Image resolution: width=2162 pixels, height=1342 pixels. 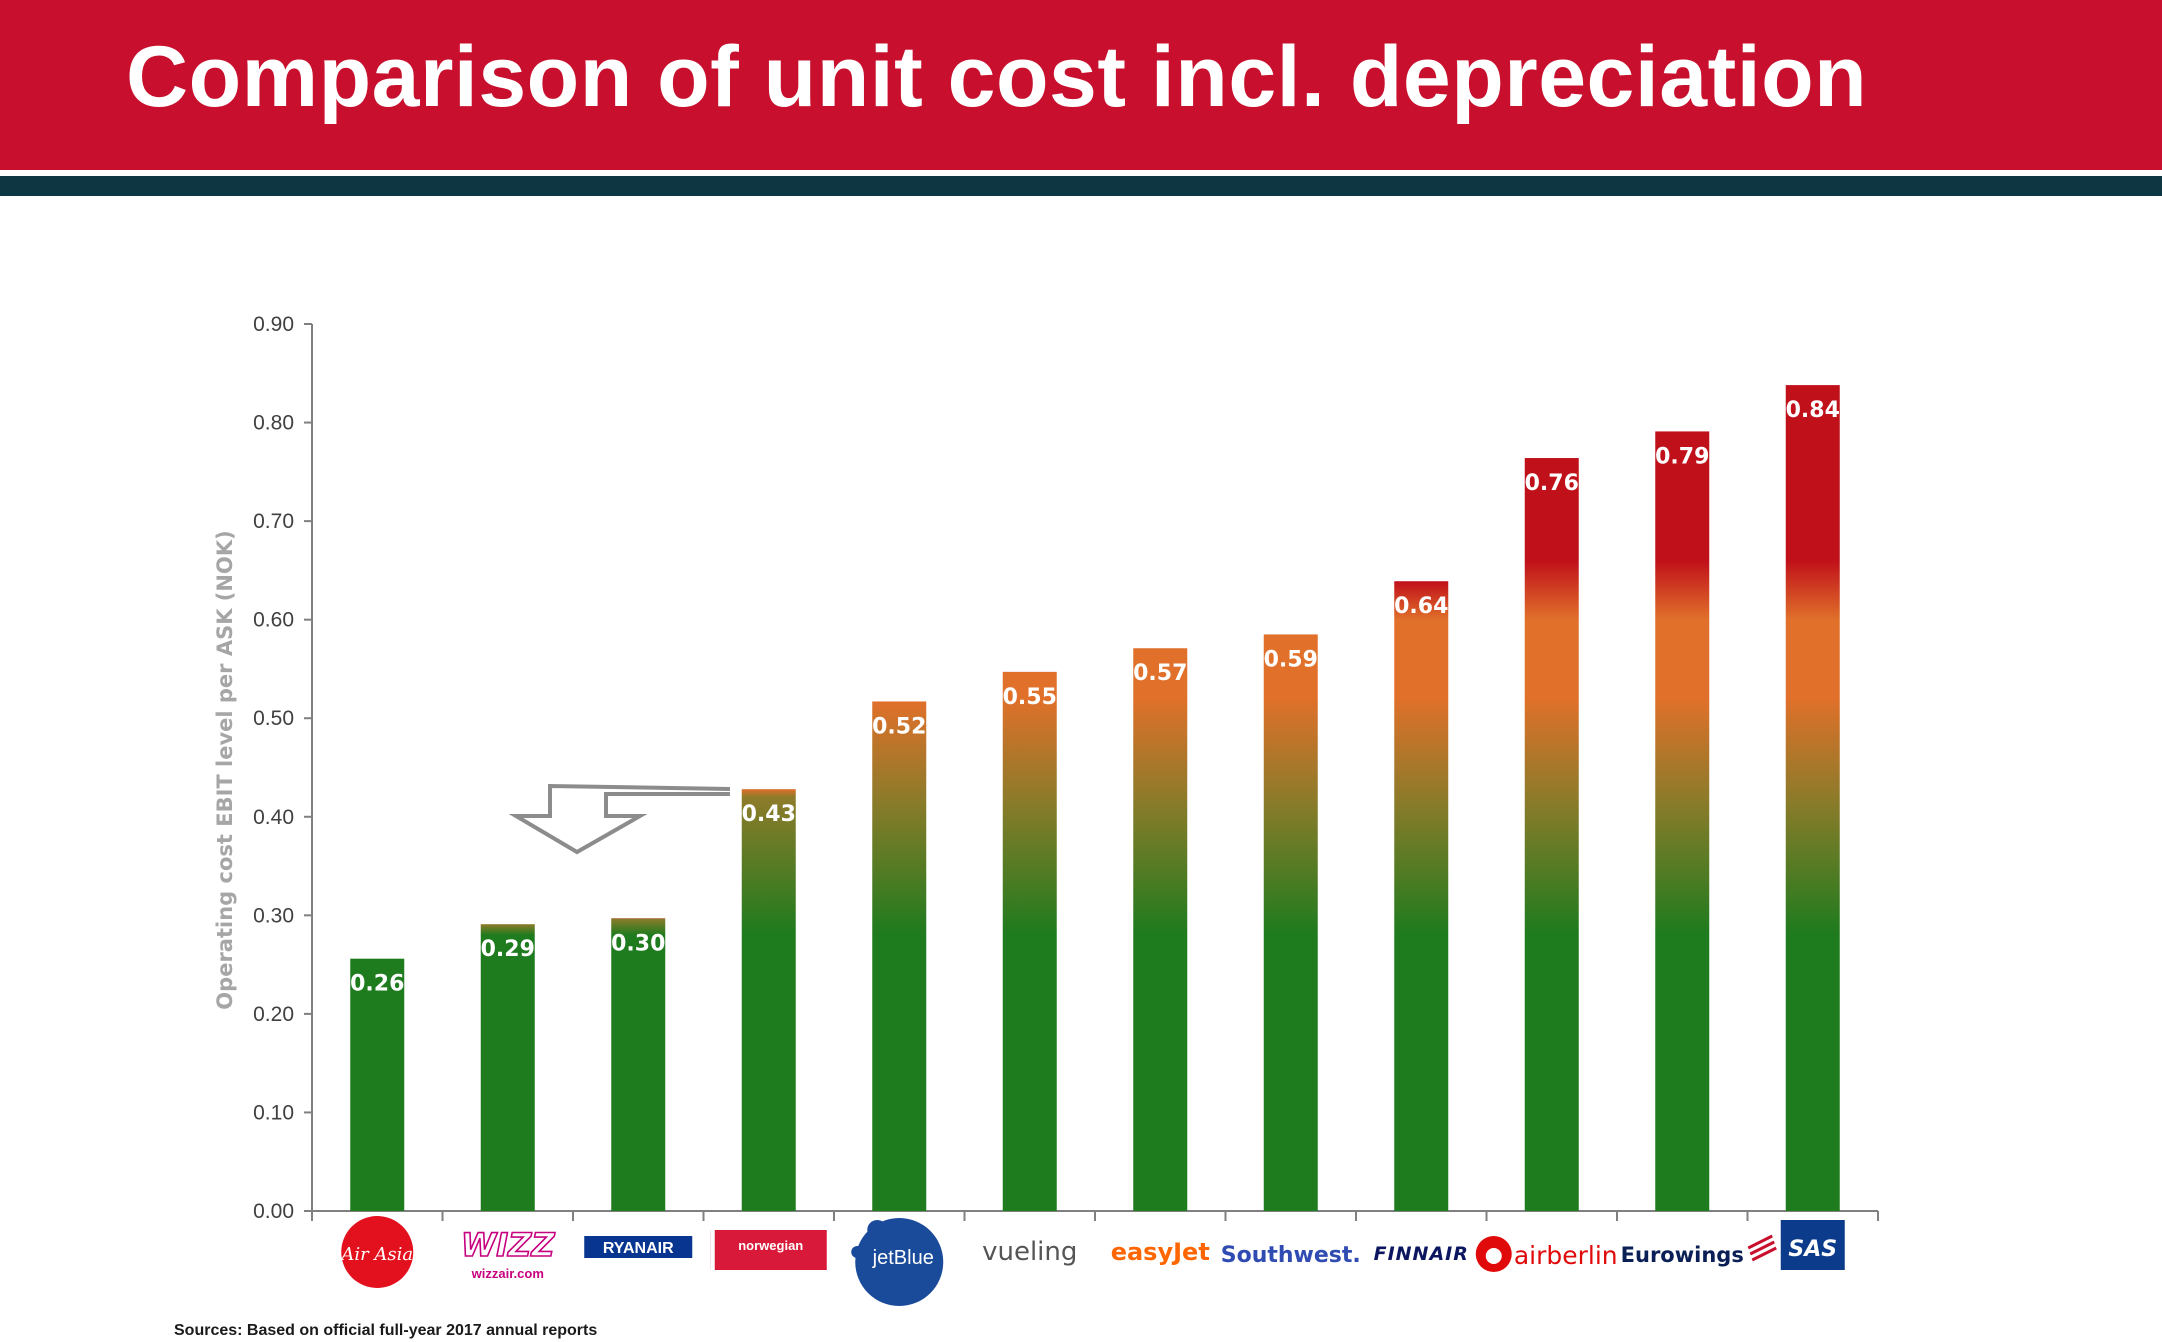 What do you see at coordinates (273, 718) in the screenshot?
I see `y-tick-label: 0.50` at bounding box center [273, 718].